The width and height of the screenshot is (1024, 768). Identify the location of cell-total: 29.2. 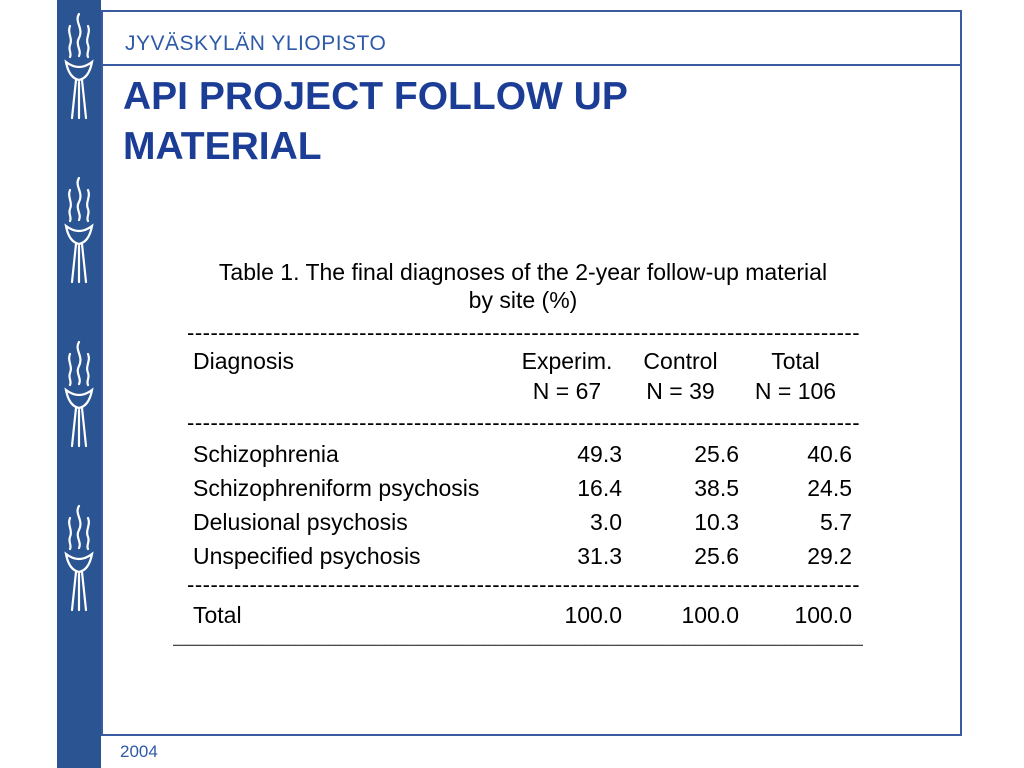
(829, 556).